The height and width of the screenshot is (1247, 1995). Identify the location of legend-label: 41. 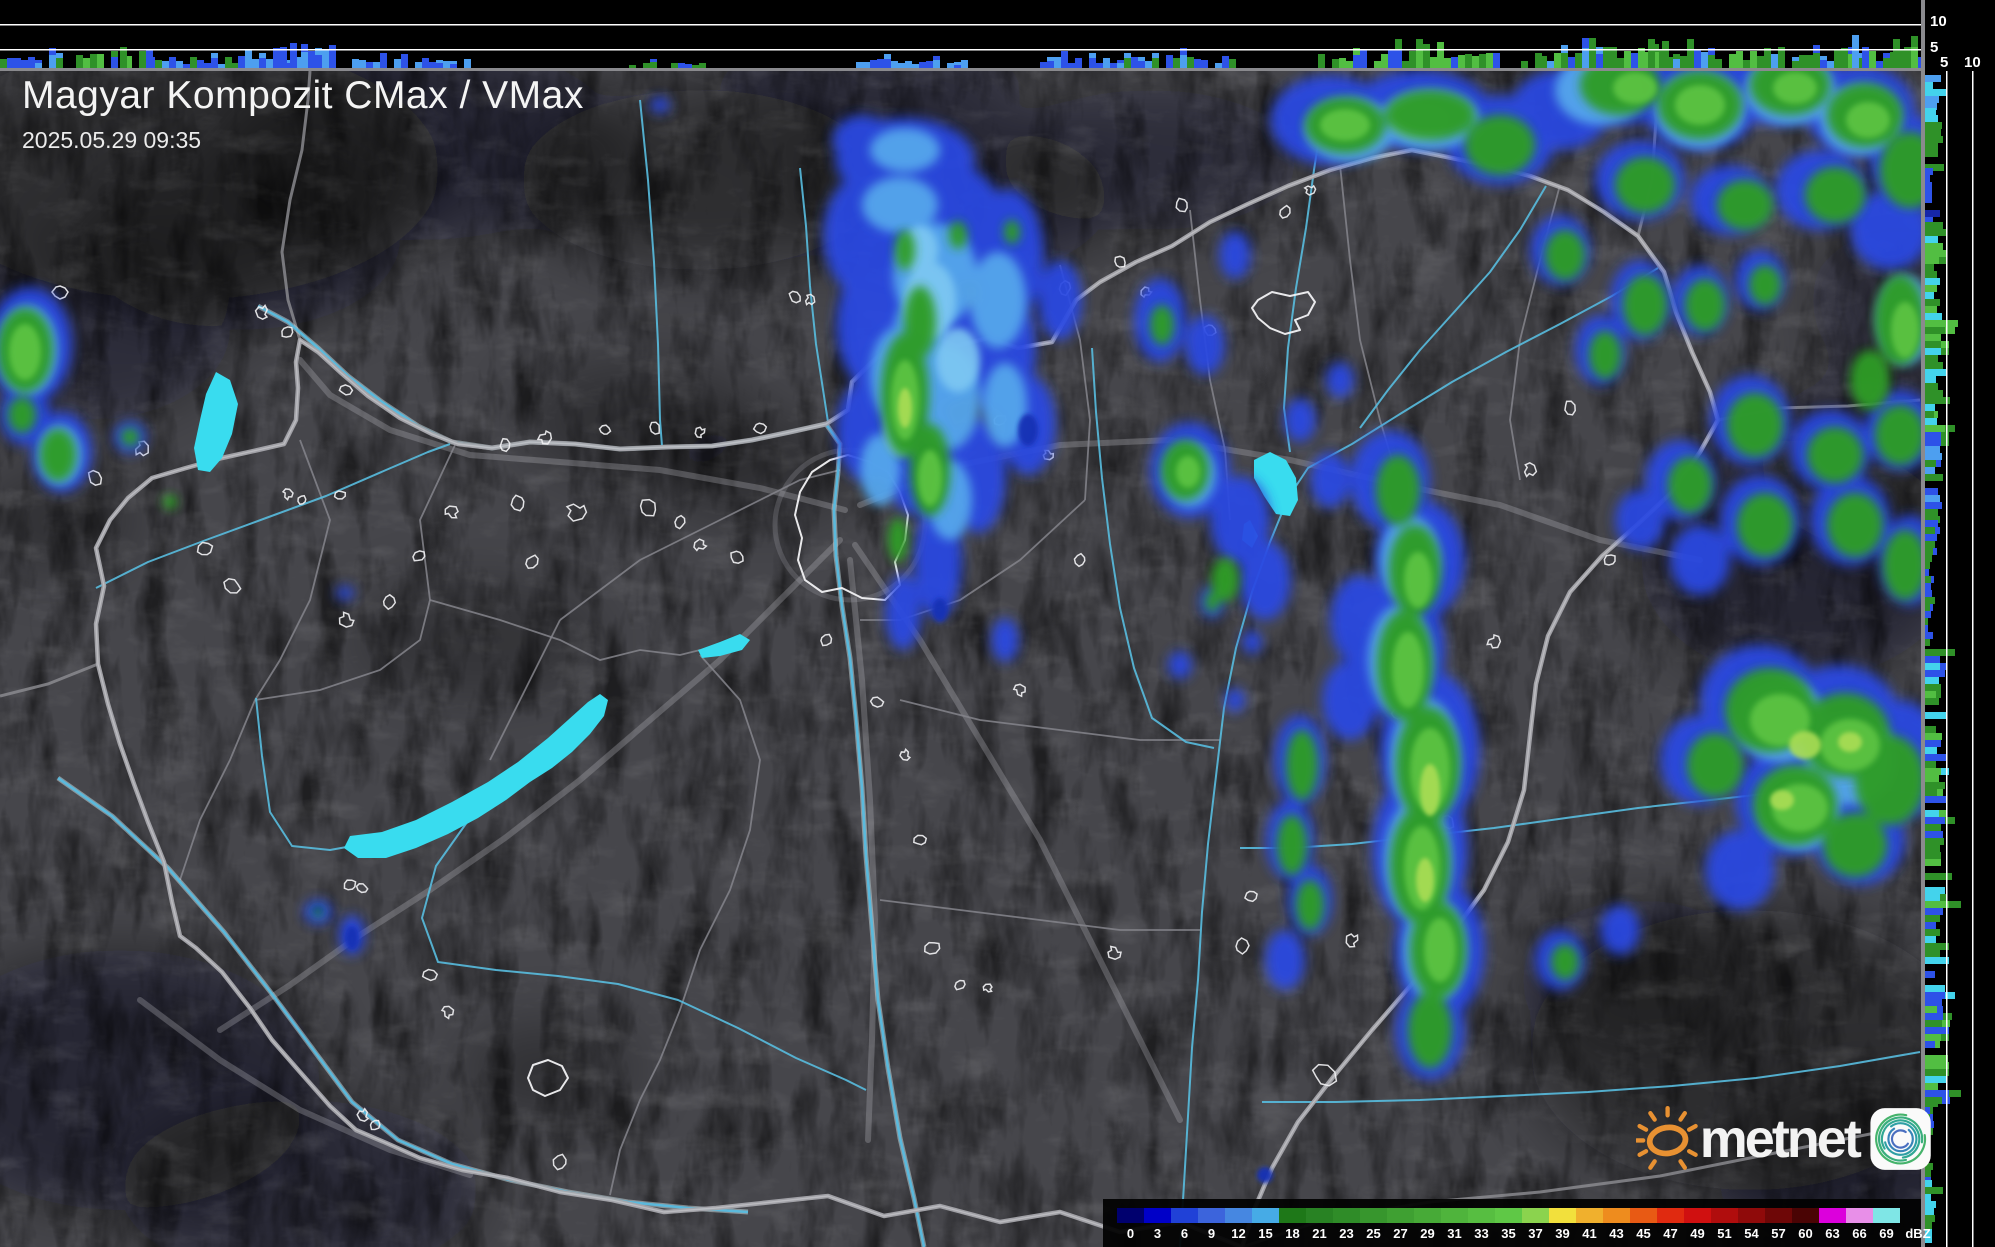
(1589, 1233).